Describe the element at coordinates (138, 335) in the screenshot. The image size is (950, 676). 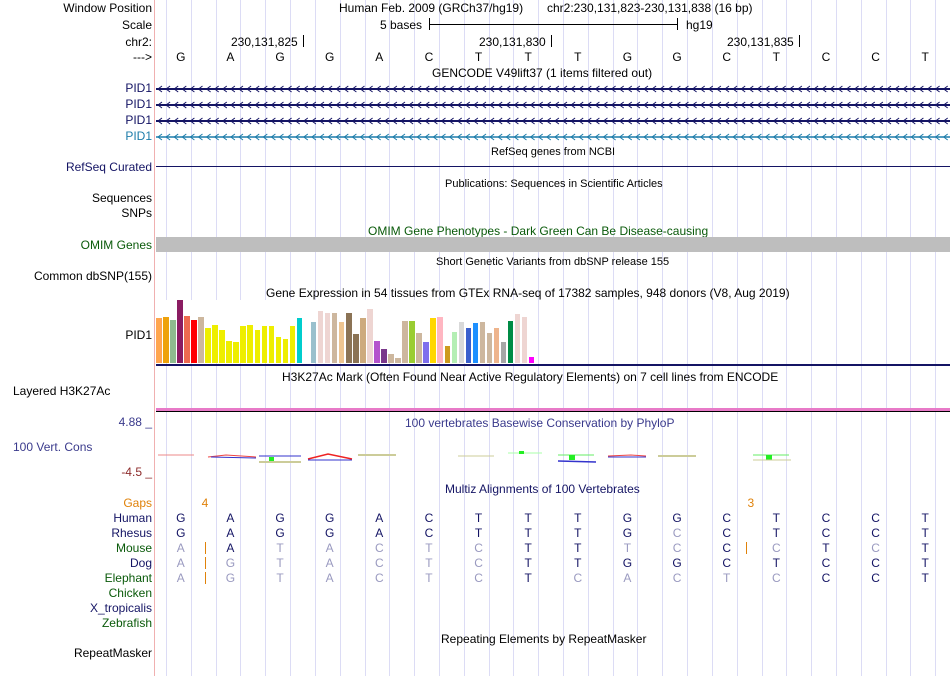
I see `gtex-label: PID1` at that location.